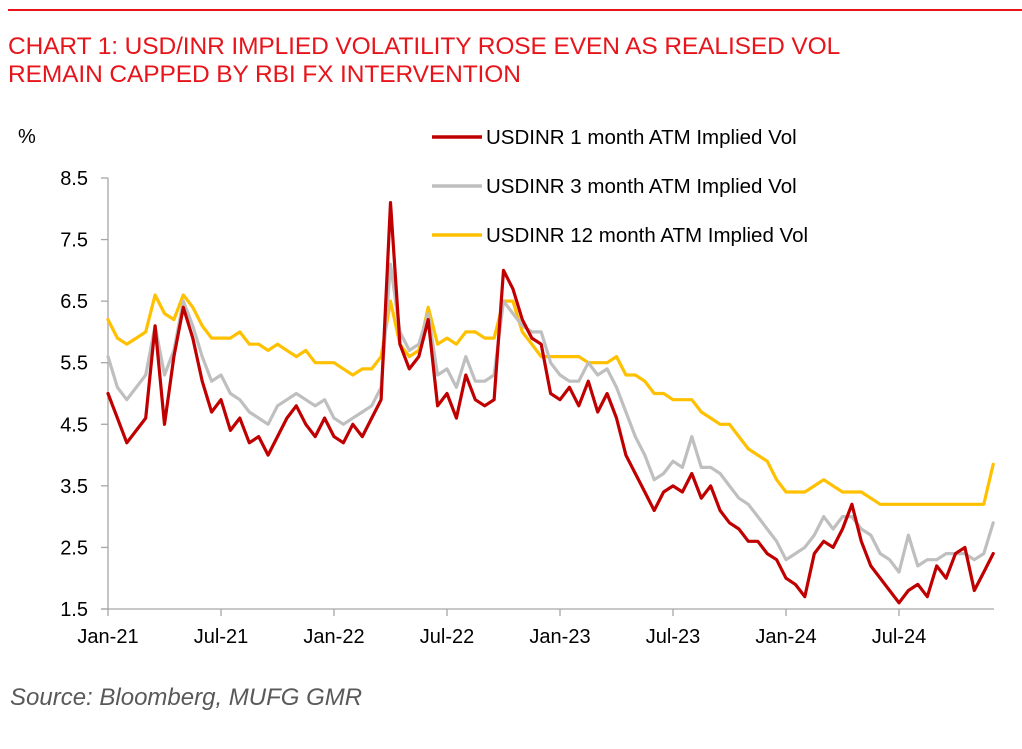  I want to click on x-tick-label: Jan-23, so click(559, 637).